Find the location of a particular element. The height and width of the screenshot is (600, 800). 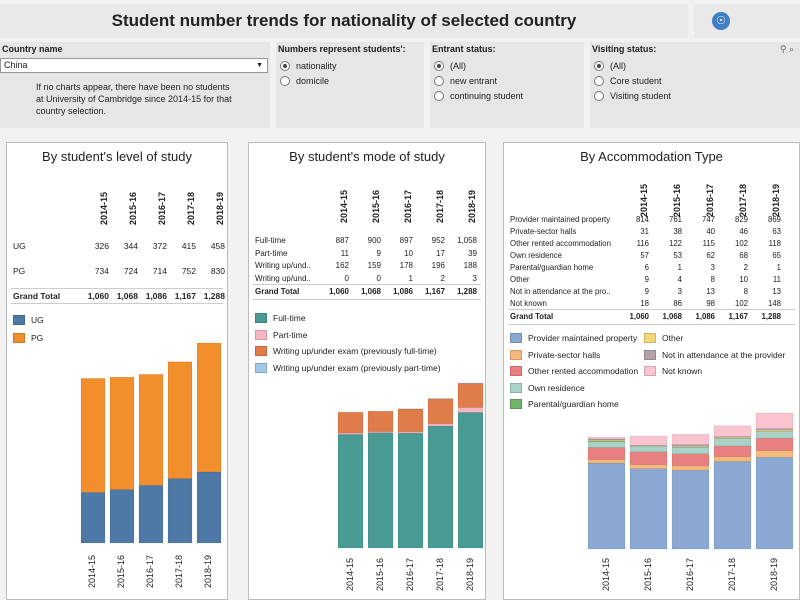

table-cell: 63 is located at coordinates (776, 231).